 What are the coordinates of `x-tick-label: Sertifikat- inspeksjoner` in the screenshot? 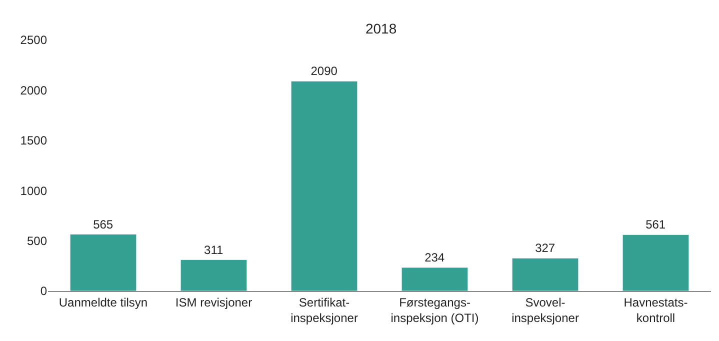 It's located at (324, 310).